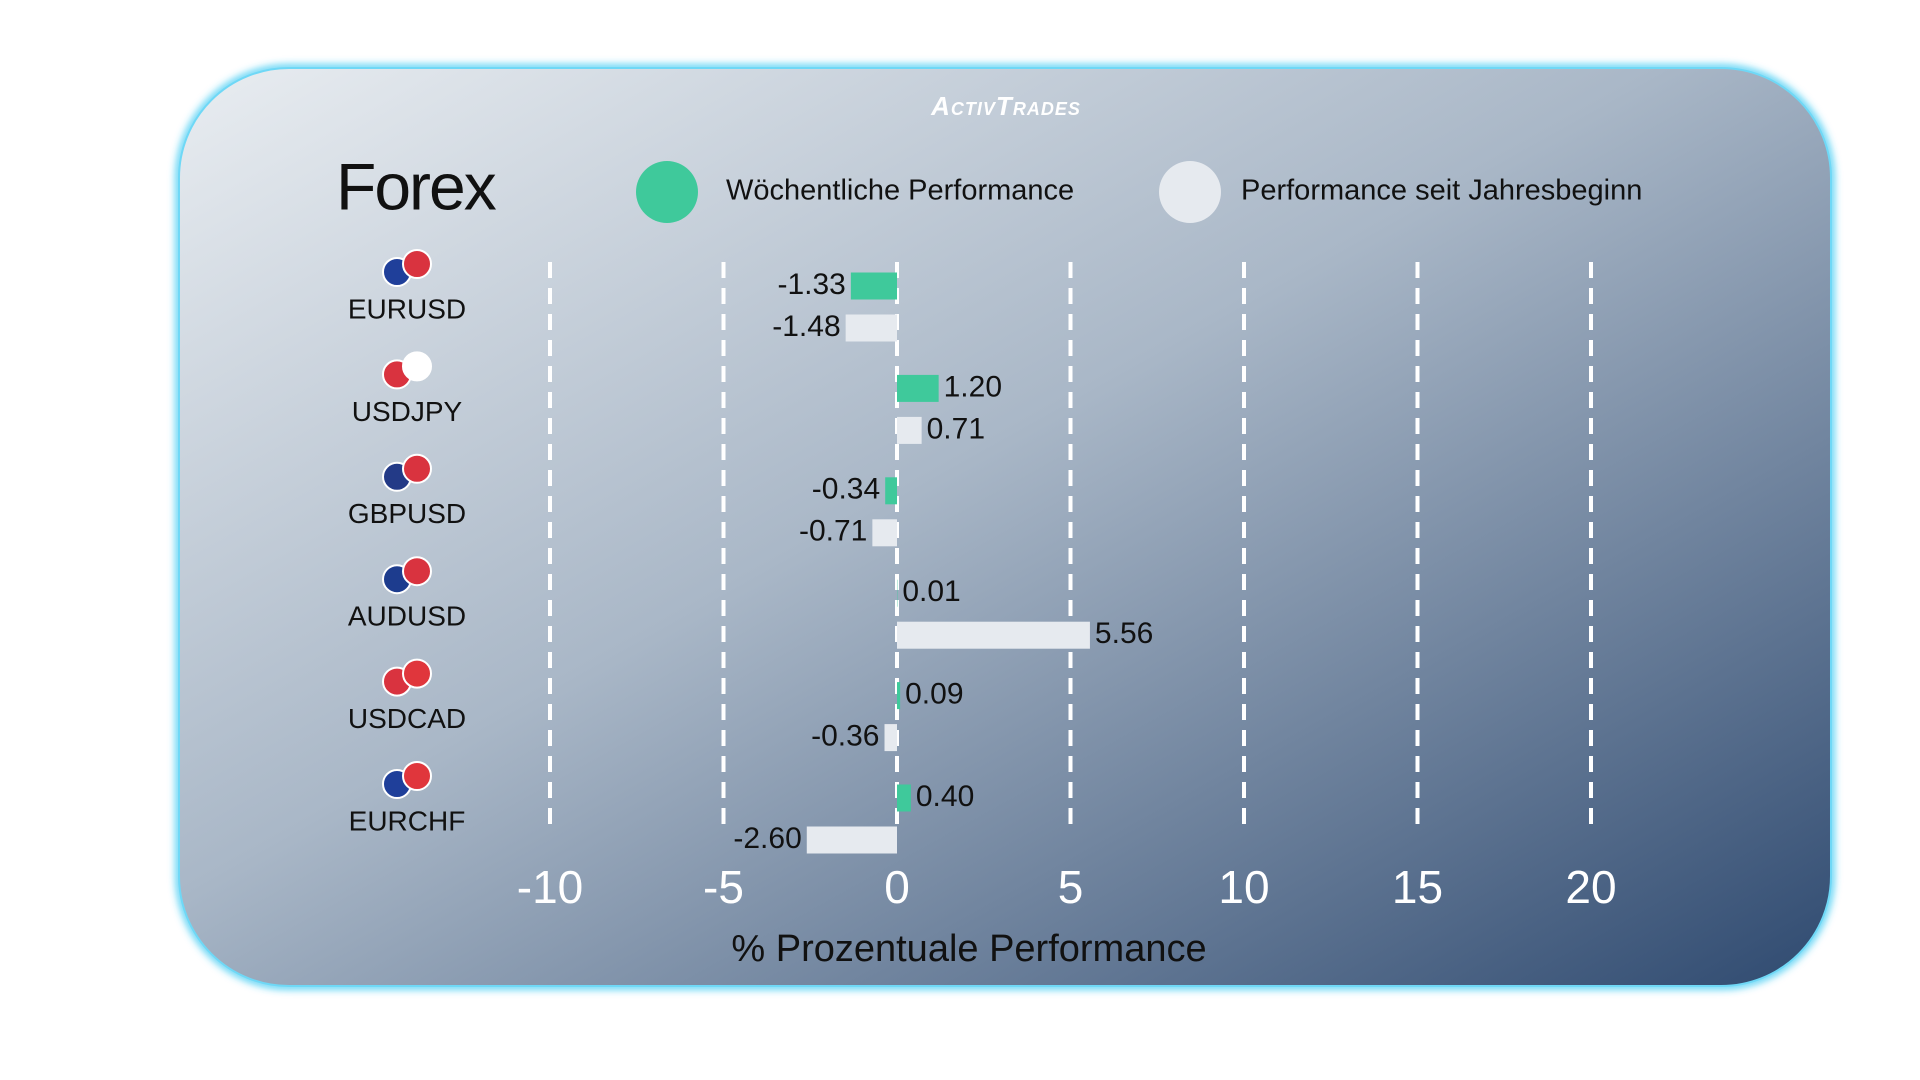 This screenshot has height=1080, width=1920. What do you see at coordinates (806, 326) in the screenshot?
I see `value-label: -1.48` at bounding box center [806, 326].